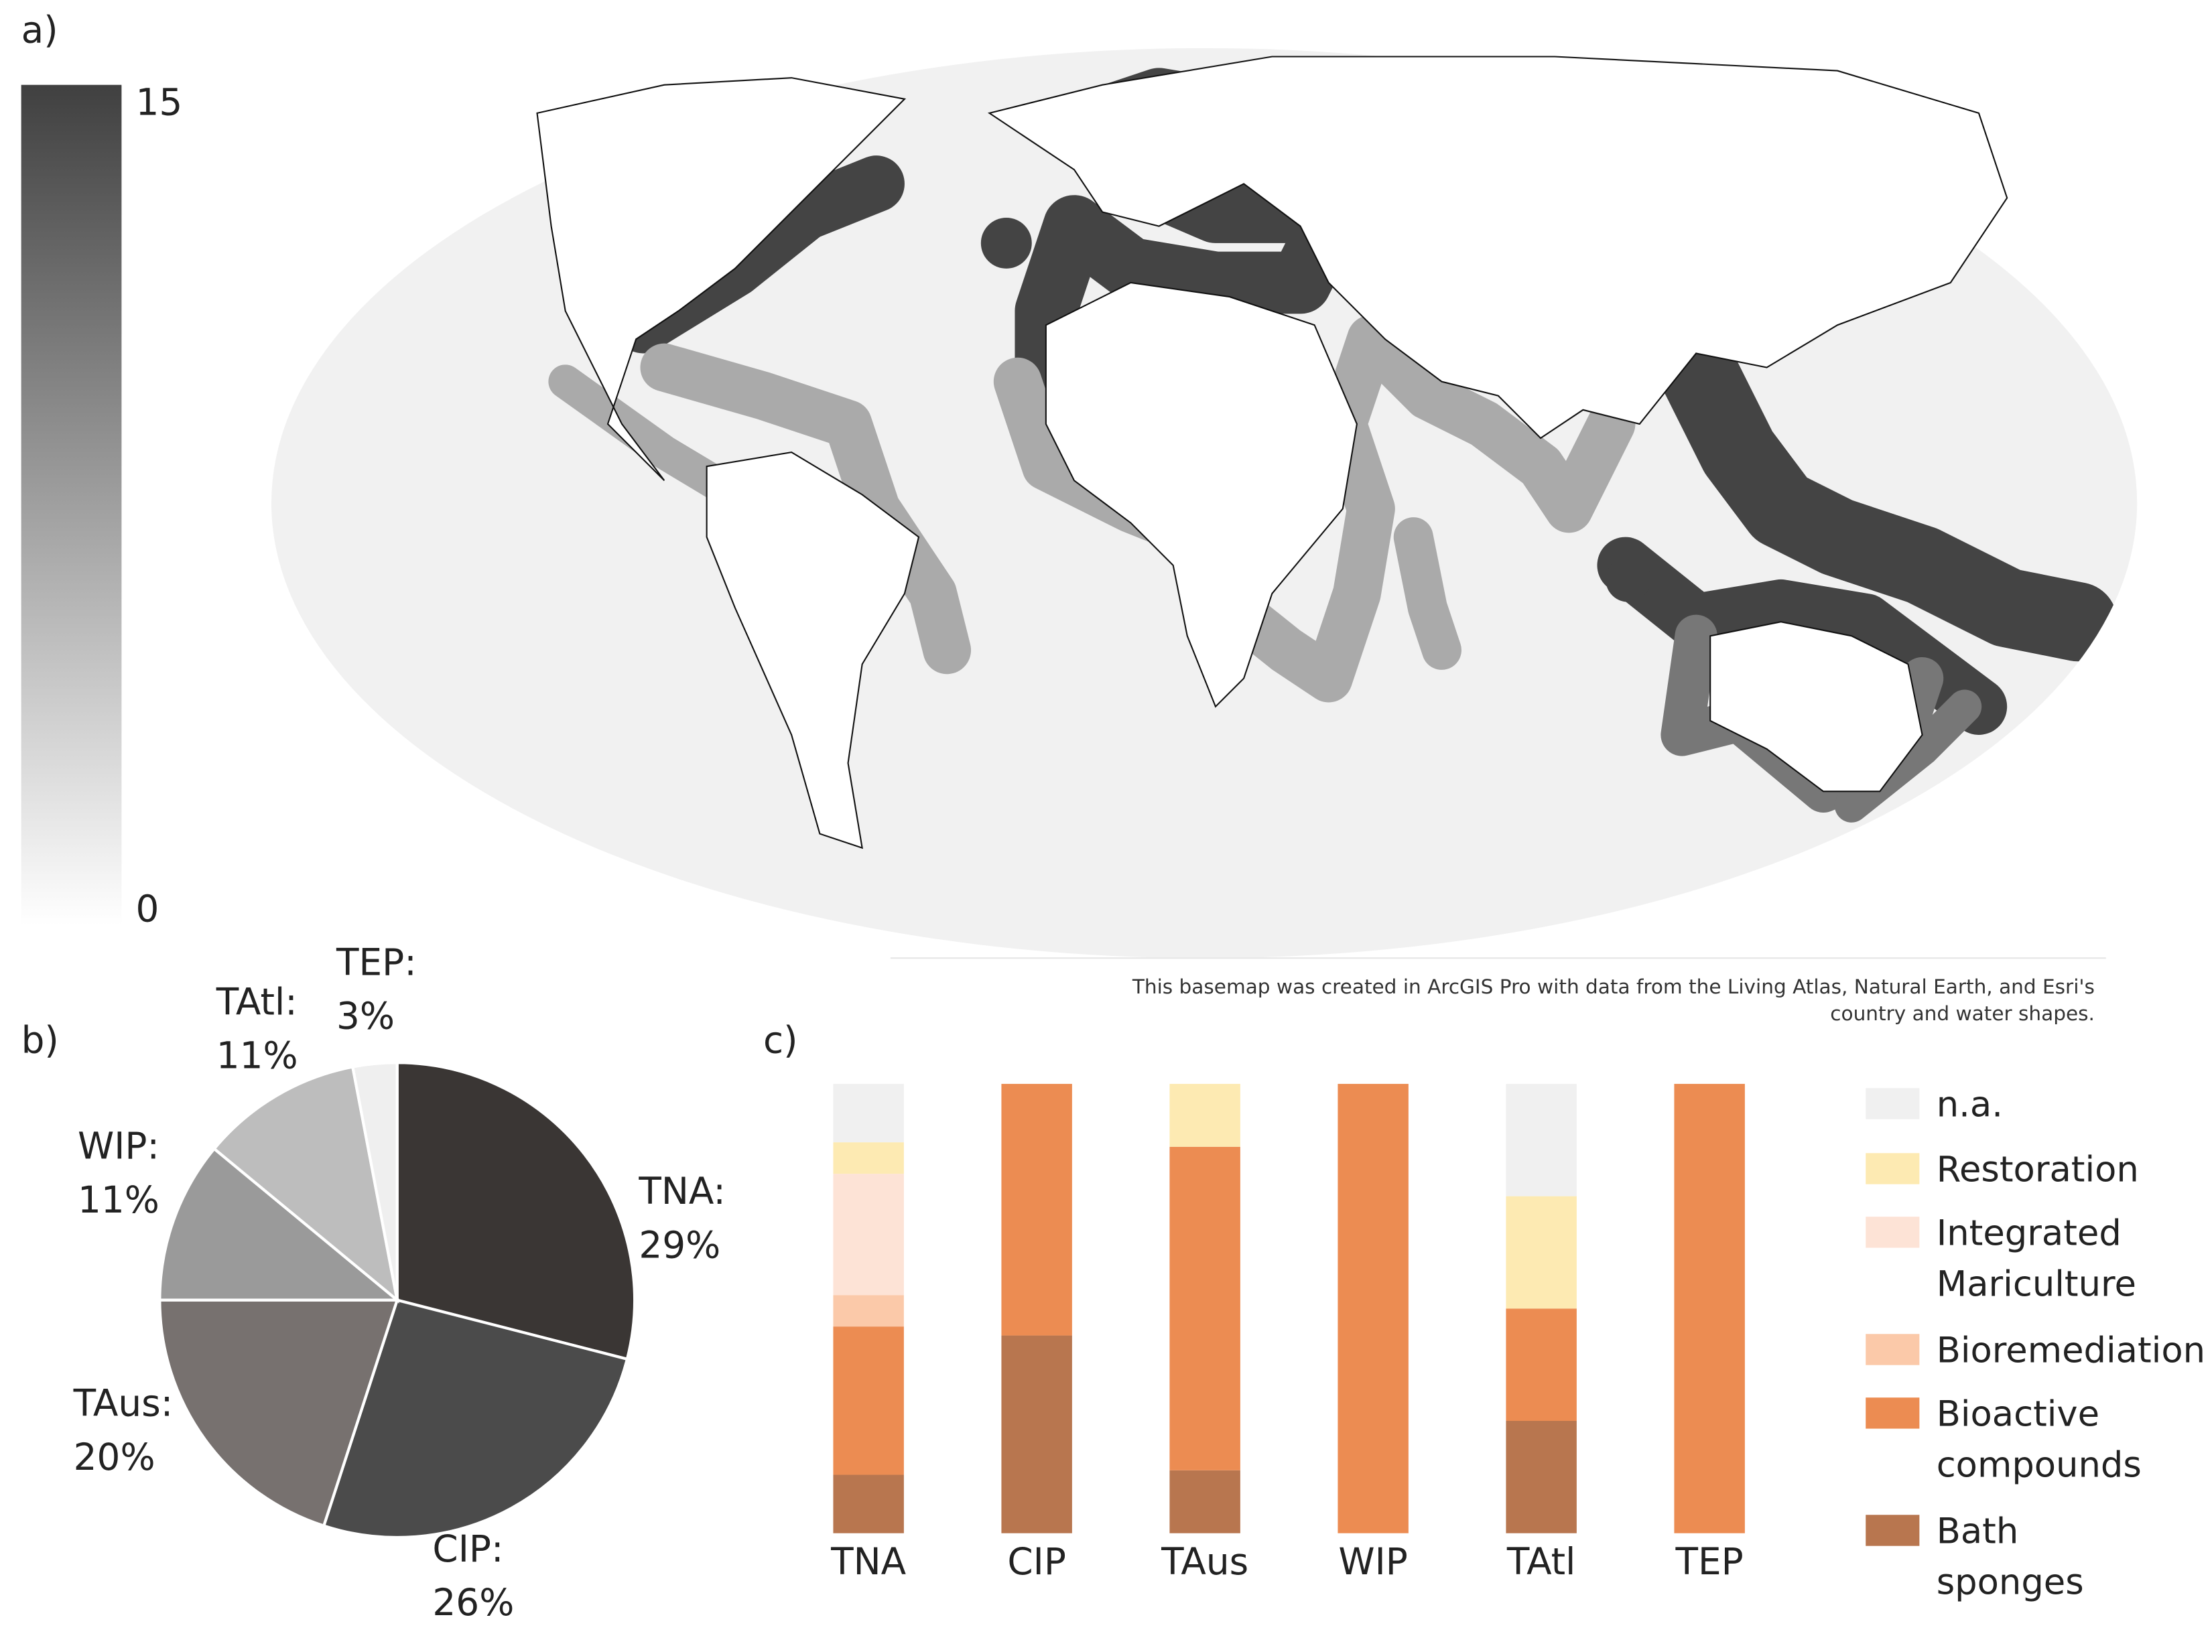  I want to click on panel-label: a), so click(39, 29).